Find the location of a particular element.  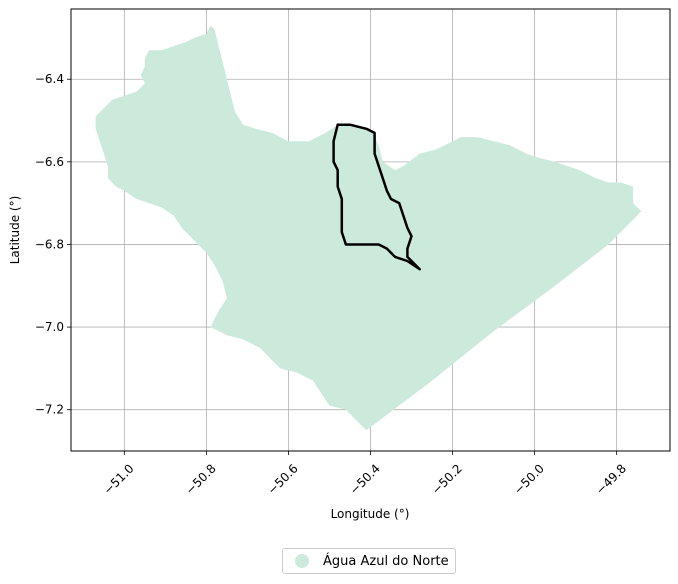

legend-marker-circle-icon is located at coordinates (302, 561).